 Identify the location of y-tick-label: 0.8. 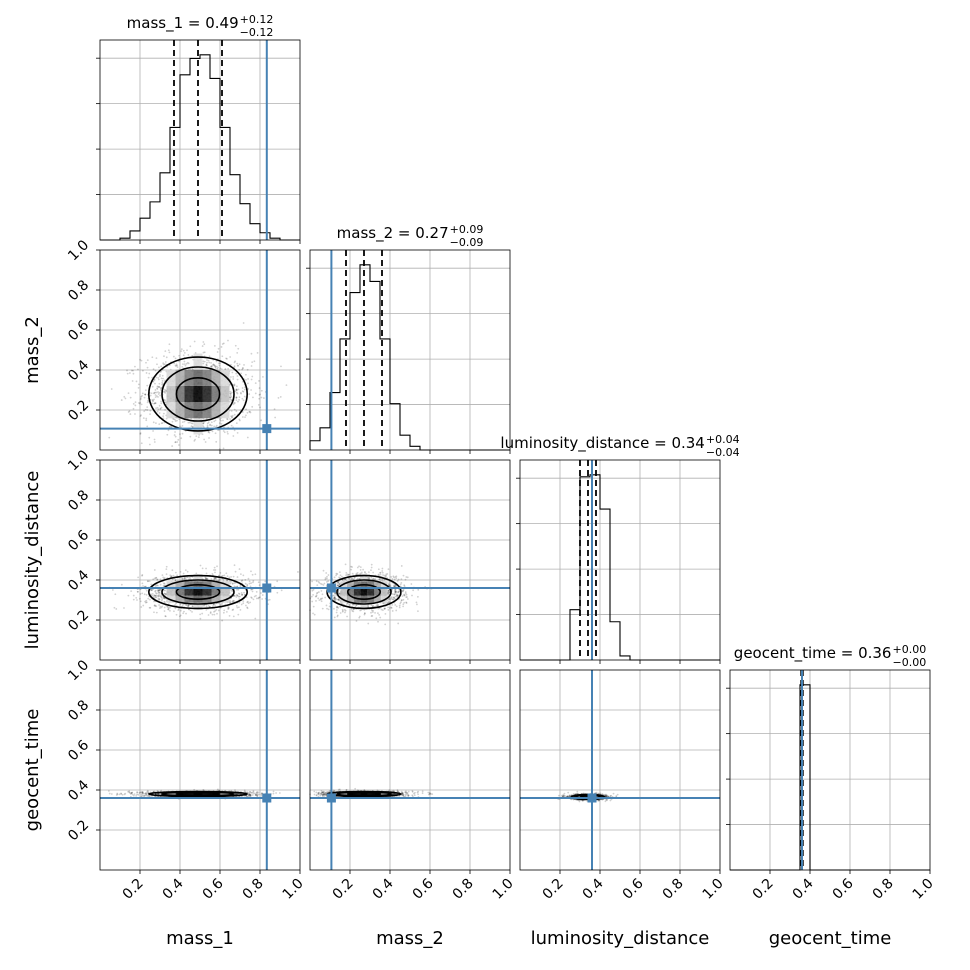
(78, 290).